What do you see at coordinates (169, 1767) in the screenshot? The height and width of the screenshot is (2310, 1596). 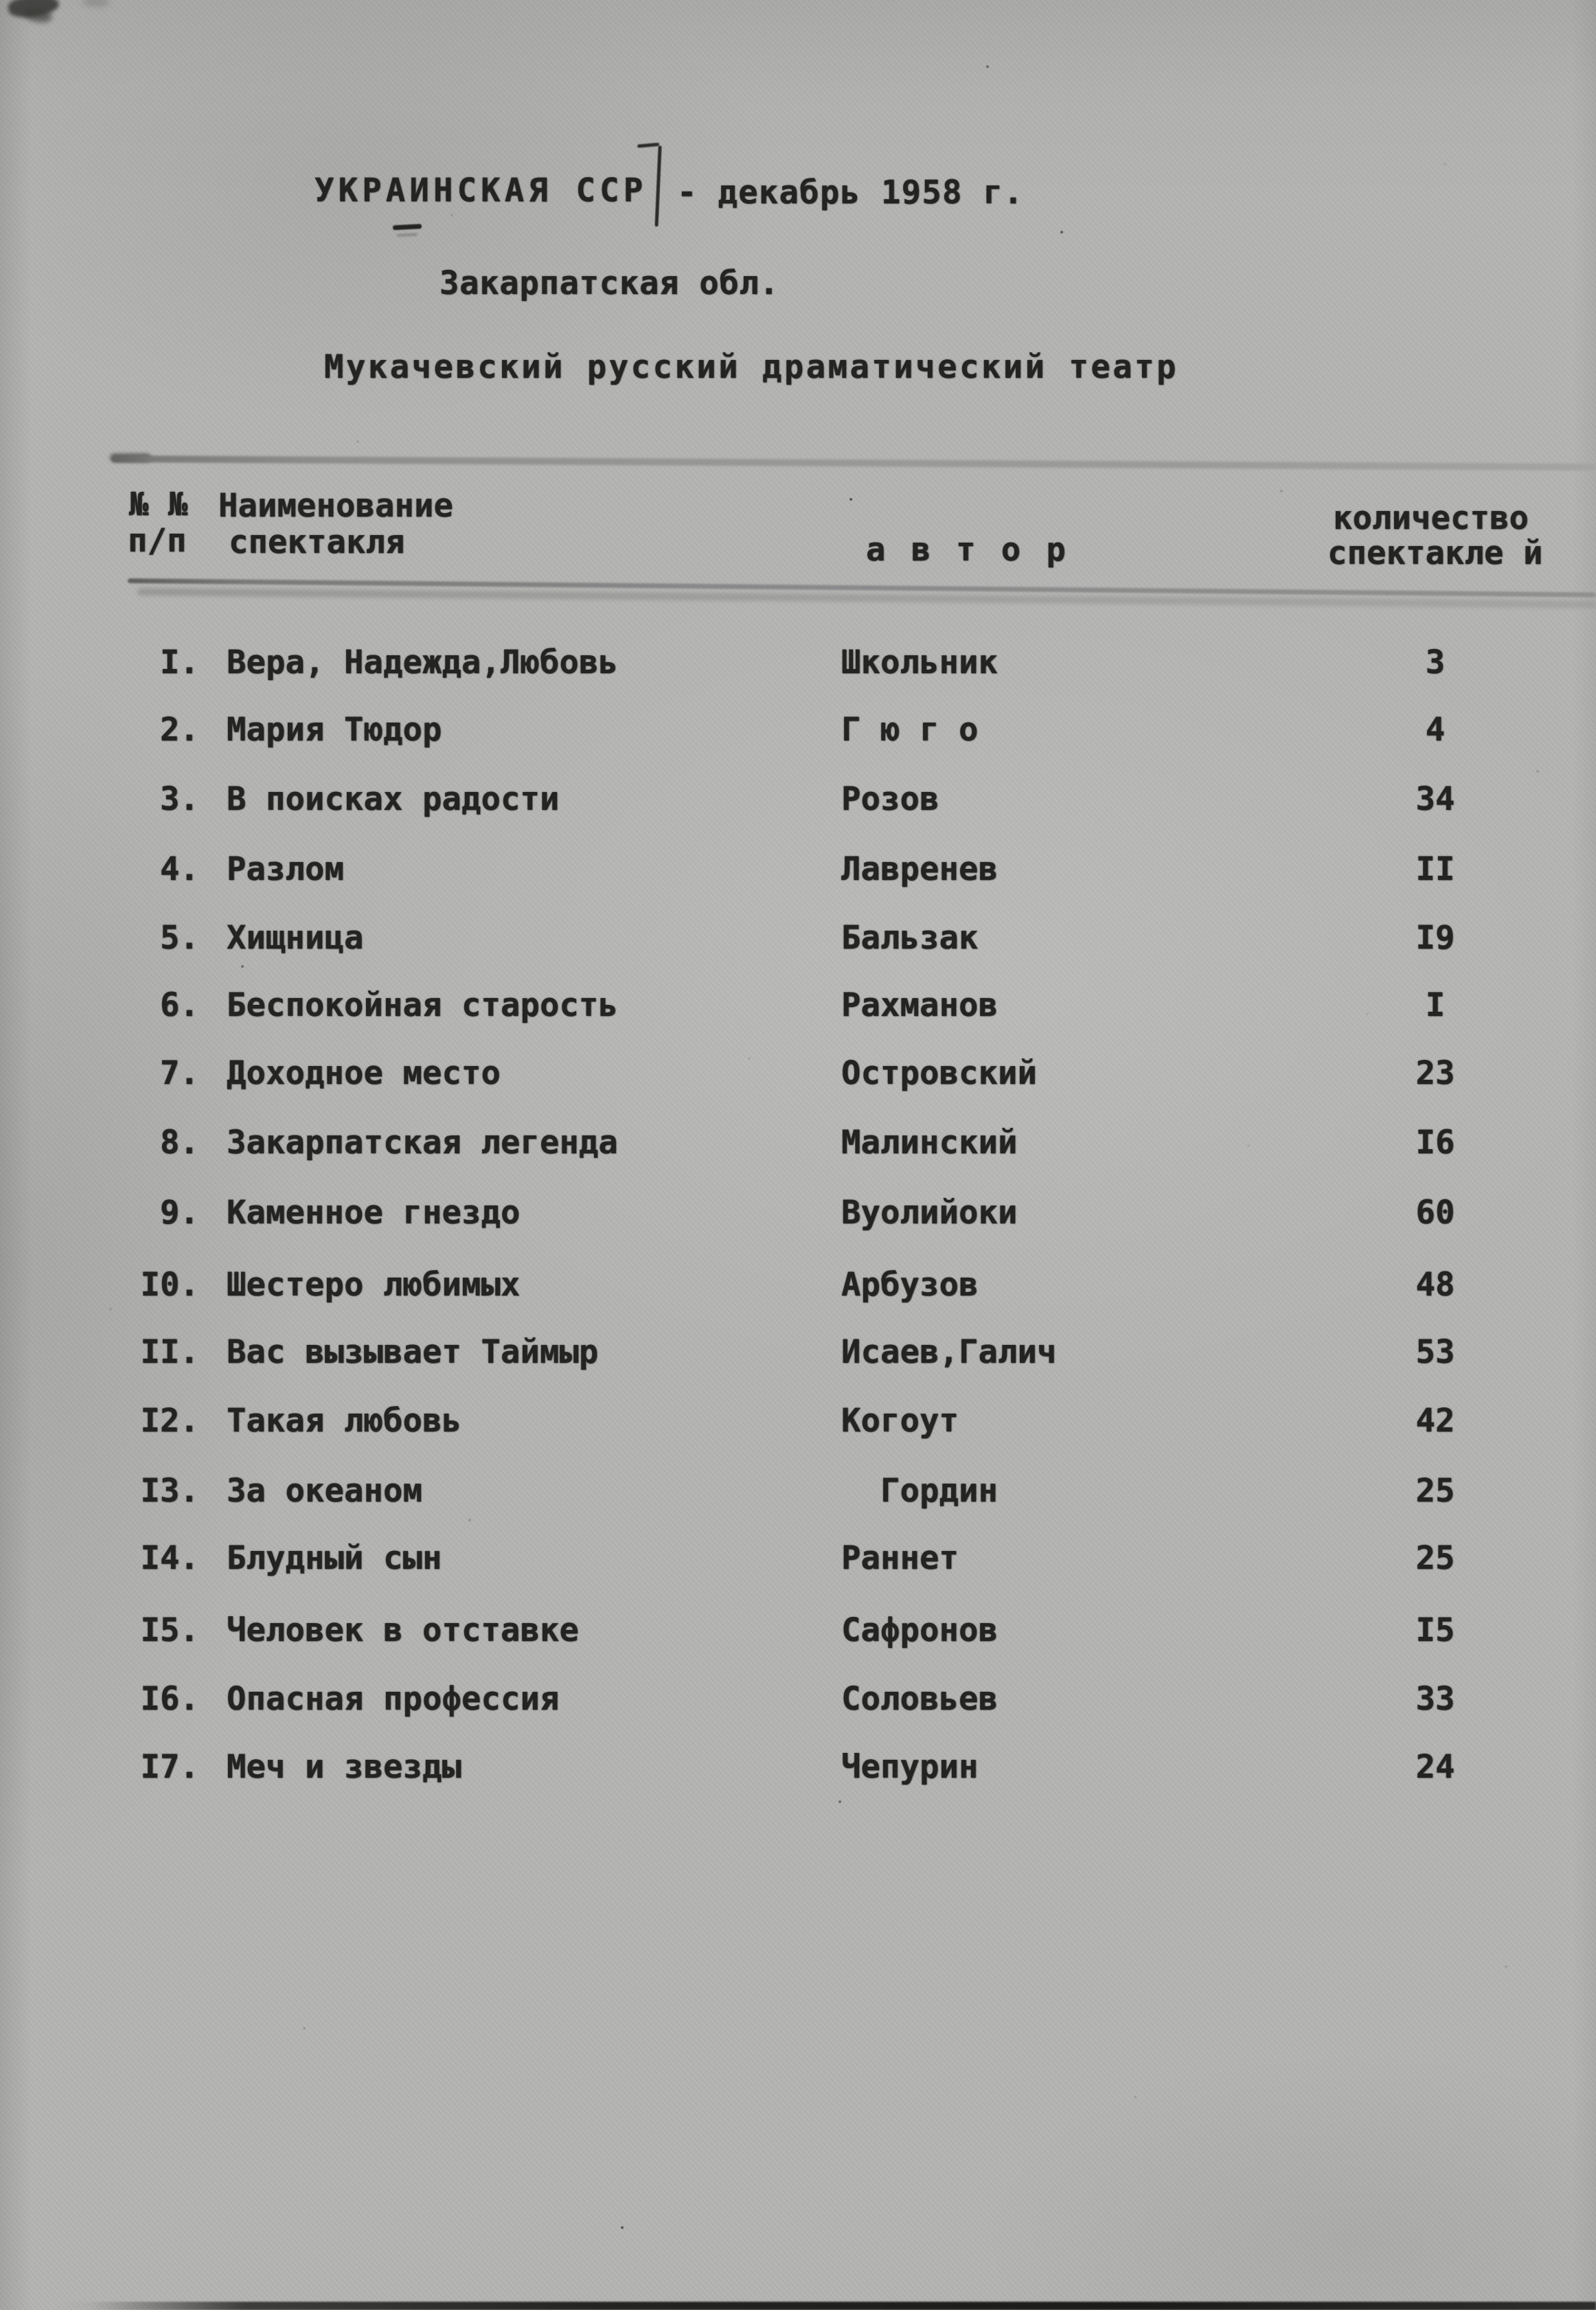 I see `row-number: I7.` at bounding box center [169, 1767].